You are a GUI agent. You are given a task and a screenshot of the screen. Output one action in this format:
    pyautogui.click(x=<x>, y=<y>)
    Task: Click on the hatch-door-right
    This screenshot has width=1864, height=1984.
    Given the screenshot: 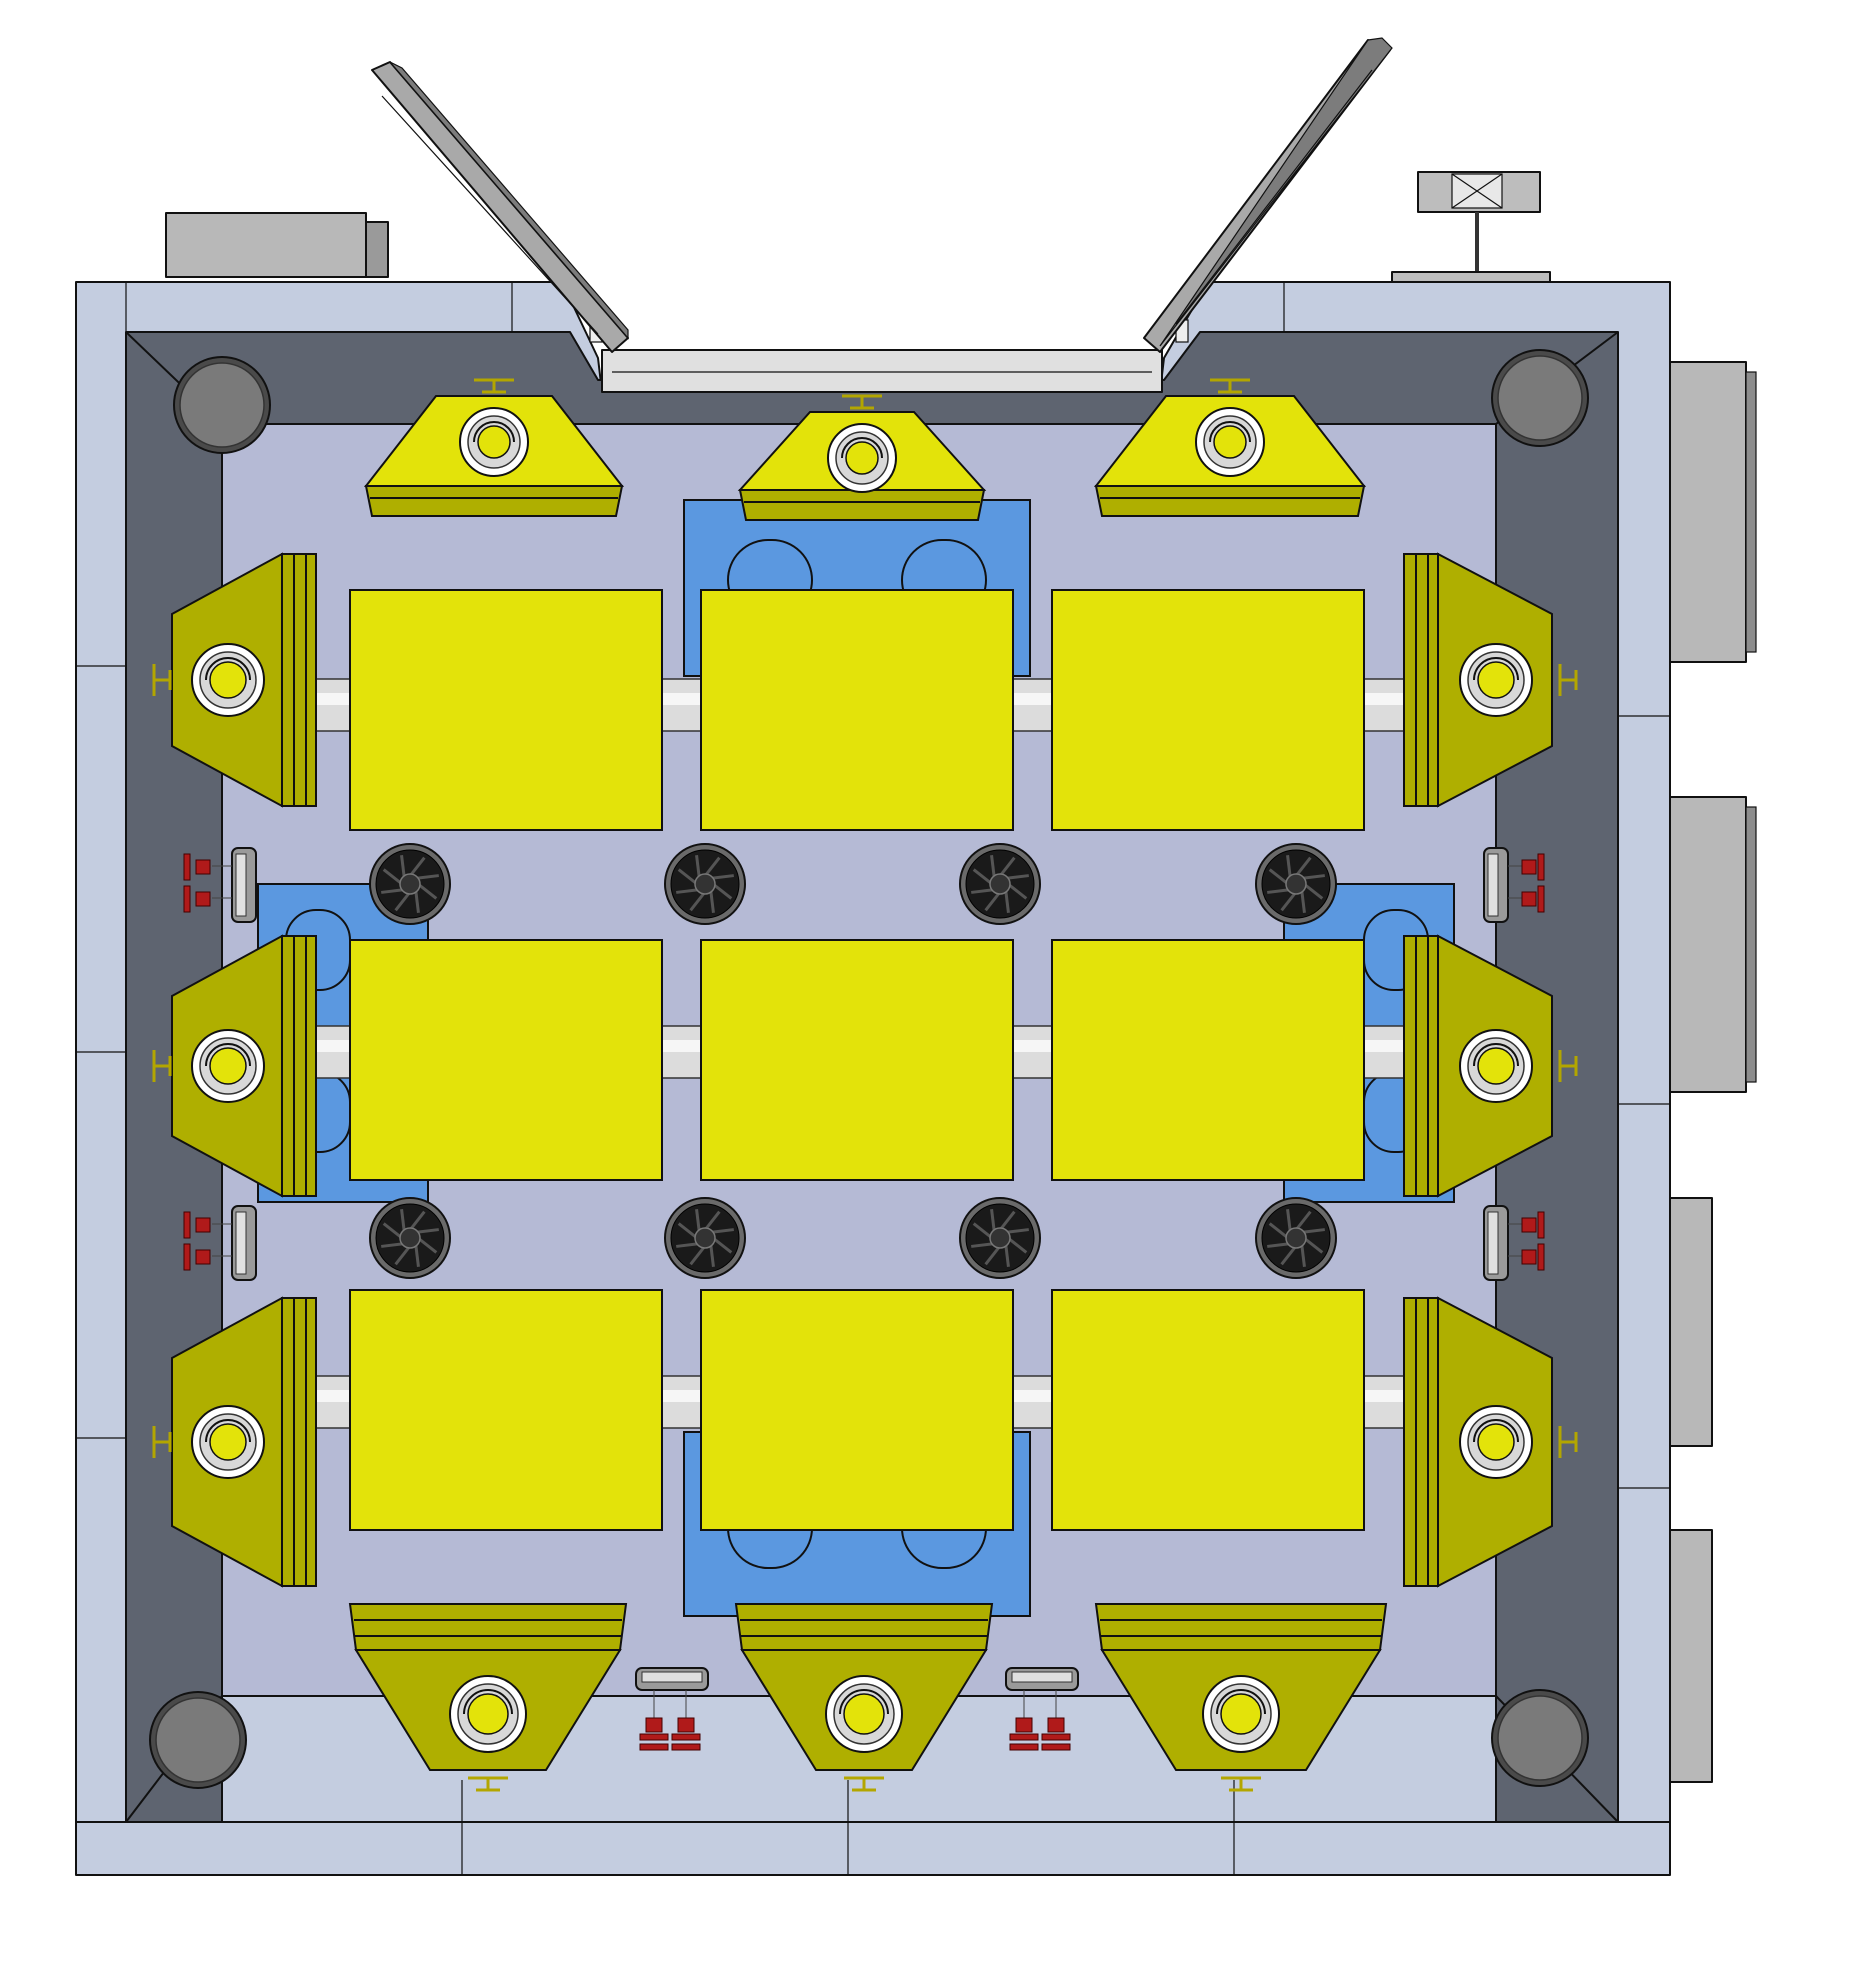 What is the action you would take?
    pyautogui.click(x=1268, y=195)
    